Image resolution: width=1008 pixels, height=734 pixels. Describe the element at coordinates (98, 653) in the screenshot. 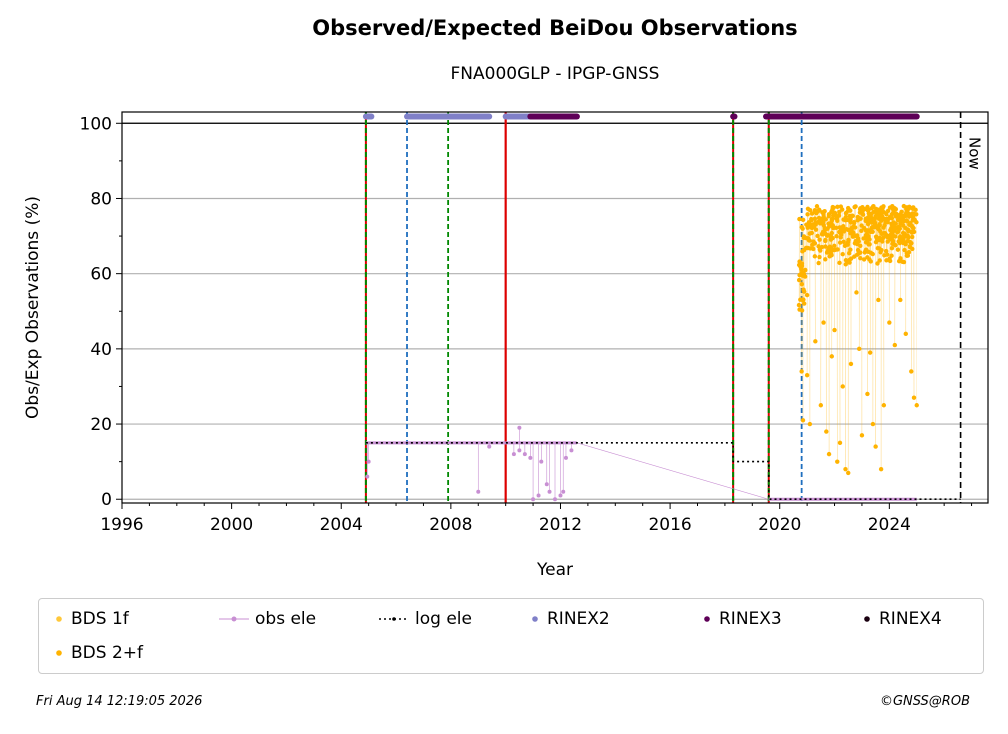

I see `legend-item-bds-2-f: BDS 2+f` at that location.